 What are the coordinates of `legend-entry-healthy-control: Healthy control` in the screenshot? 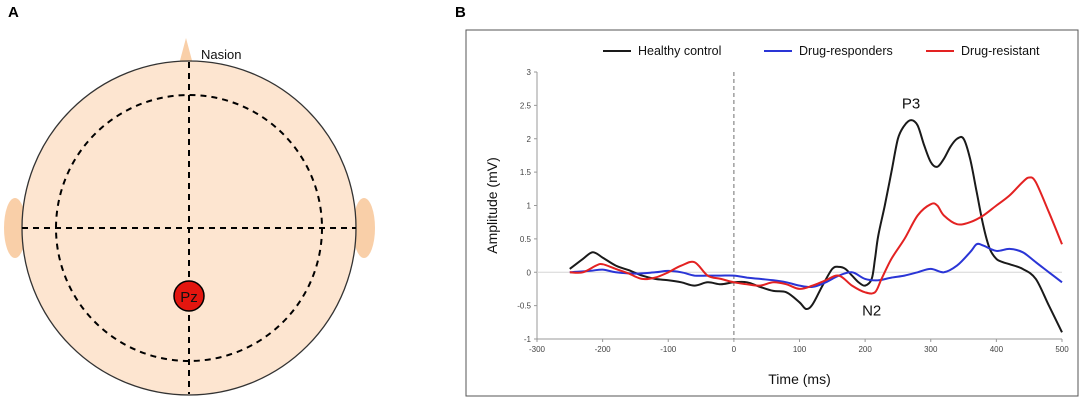 It's located at (679, 51).